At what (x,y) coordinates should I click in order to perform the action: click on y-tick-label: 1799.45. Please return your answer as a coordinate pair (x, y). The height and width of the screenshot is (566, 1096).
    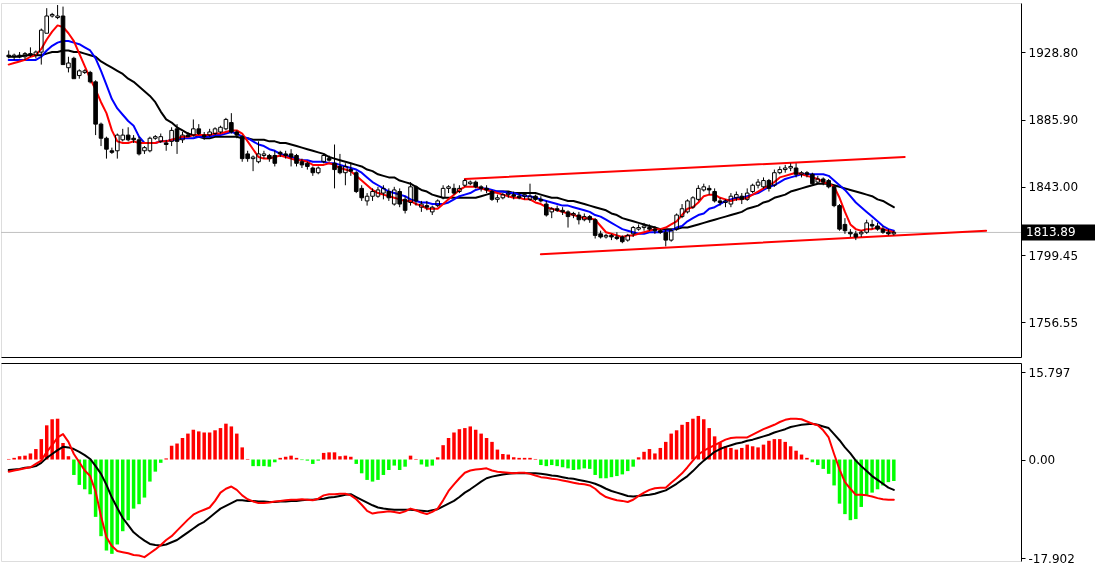
    Looking at the image, I should click on (1053, 255).